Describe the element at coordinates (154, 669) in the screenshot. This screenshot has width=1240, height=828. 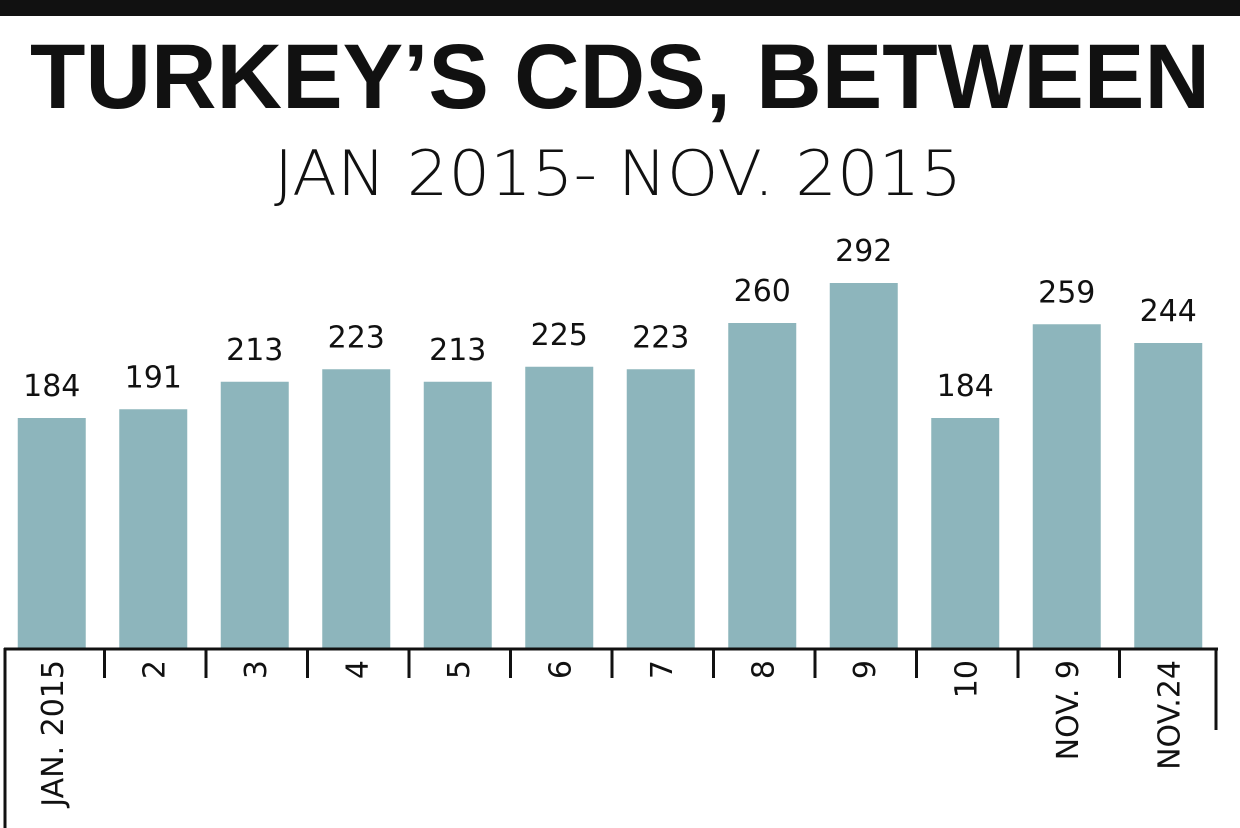
I see `x-tick-label: 2` at that location.